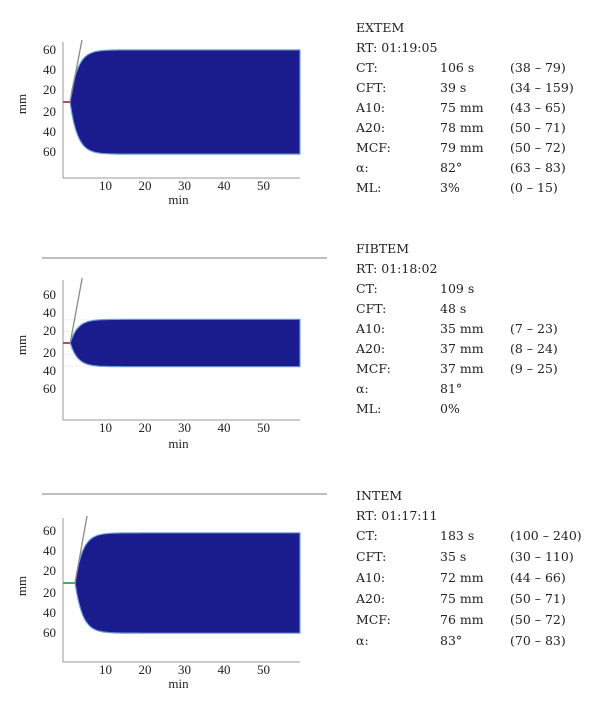  Describe the element at coordinates (397, 47) in the screenshot. I see `rt-label: RT: 01:19:05` at that location.